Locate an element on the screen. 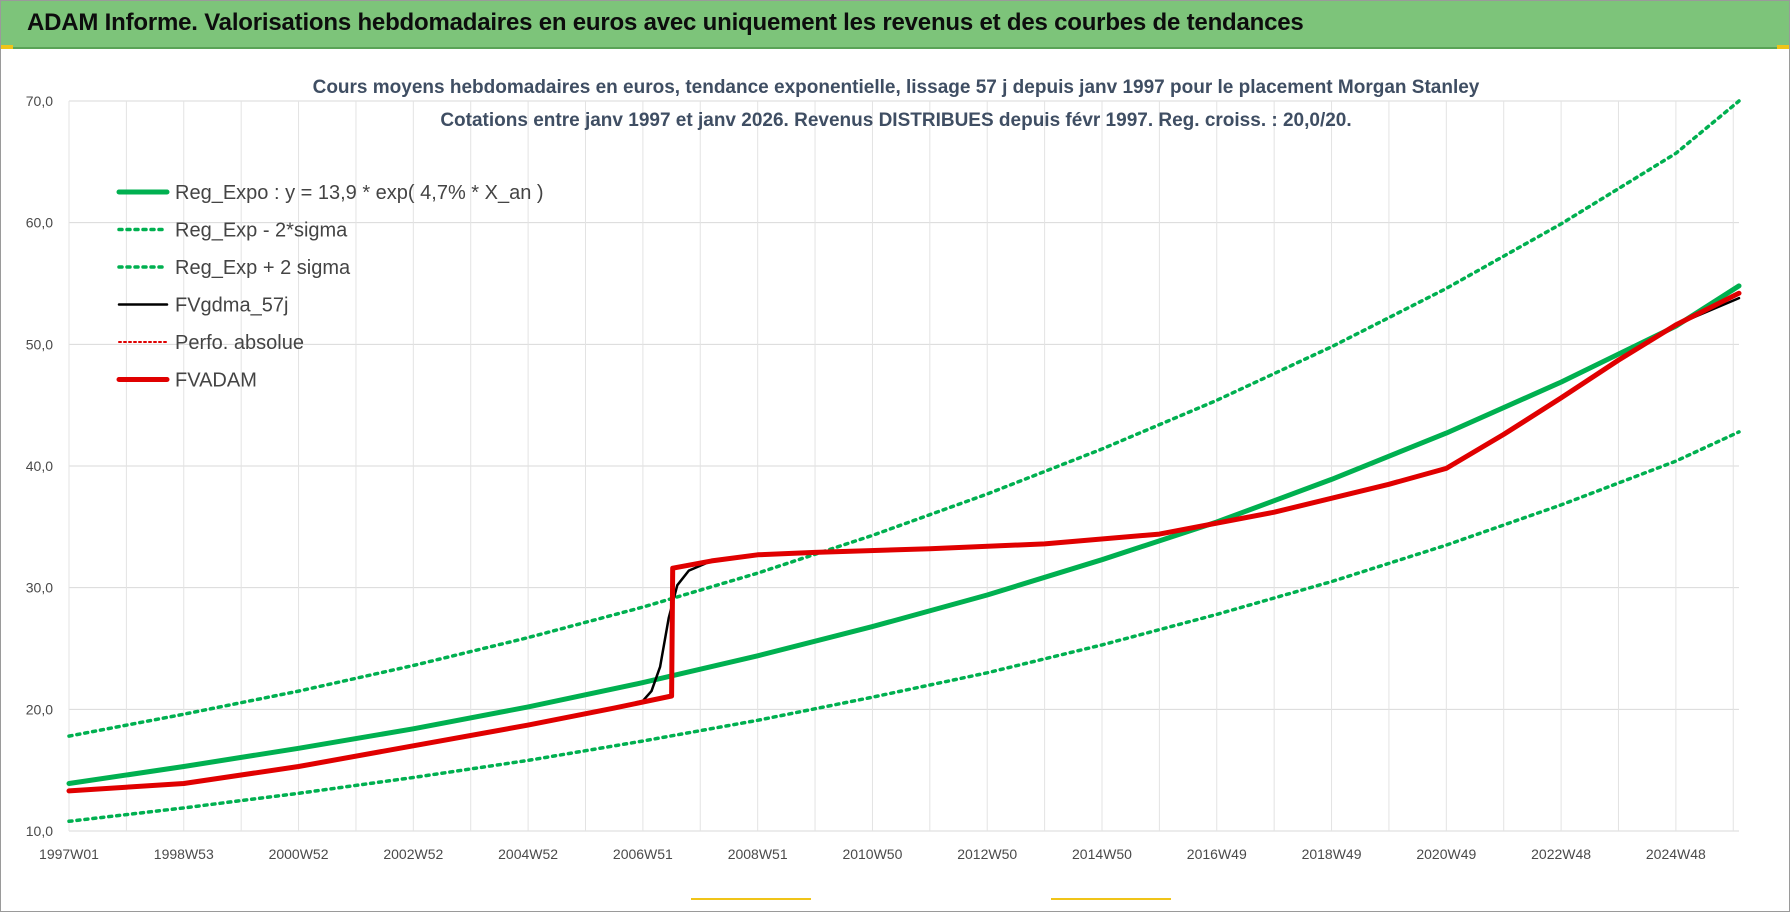 The width and height of the screenshot is (1790, 912). y-axis-ticks: 10,0 20,0 30,0 40,0 50,0 60,0 70,0 is located at coordinates (39, 466).